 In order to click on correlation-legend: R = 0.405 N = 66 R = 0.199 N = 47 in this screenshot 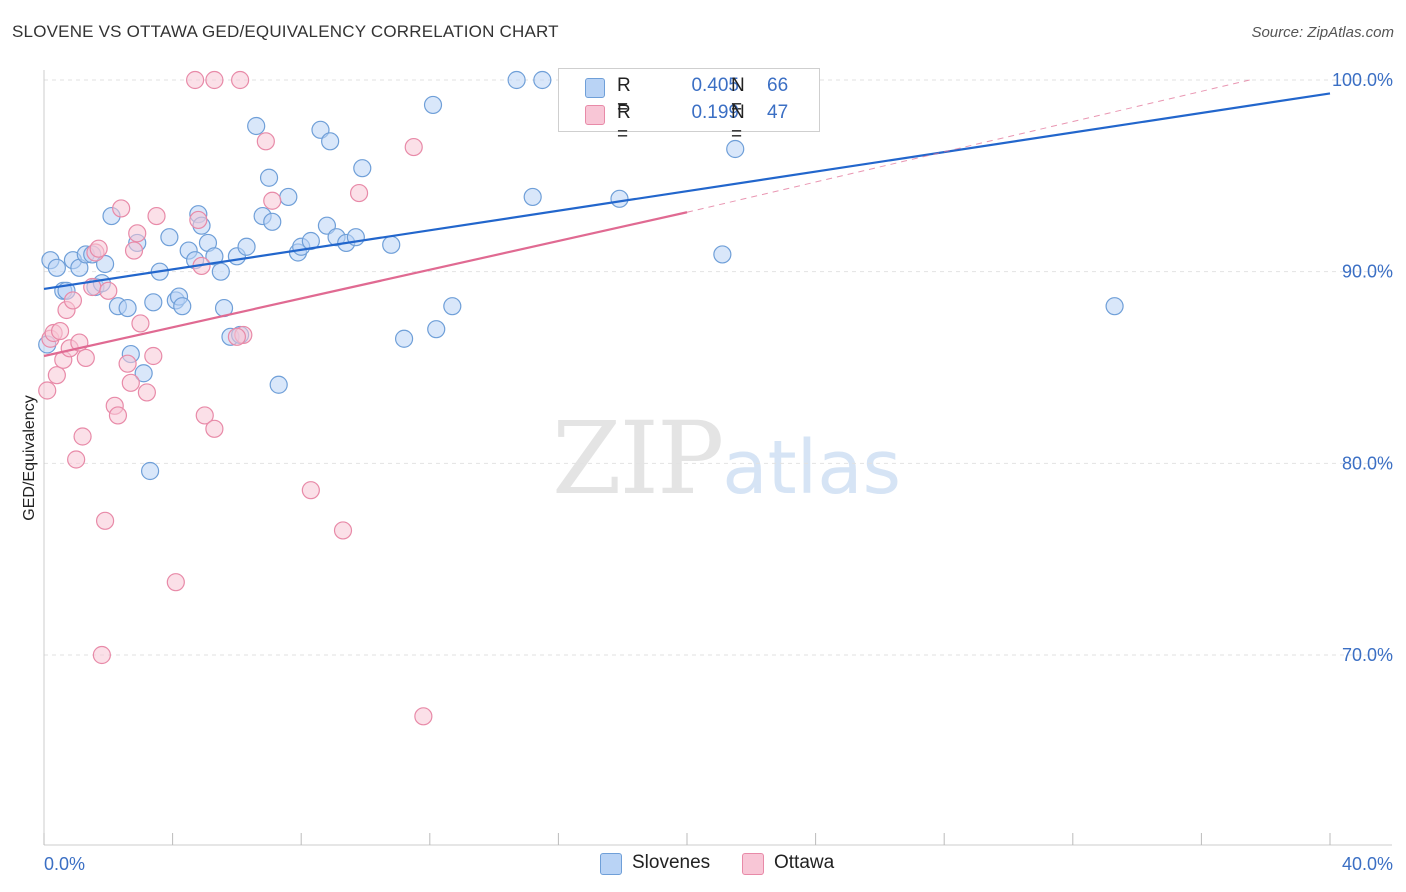, I will do `click(689, 106)`.